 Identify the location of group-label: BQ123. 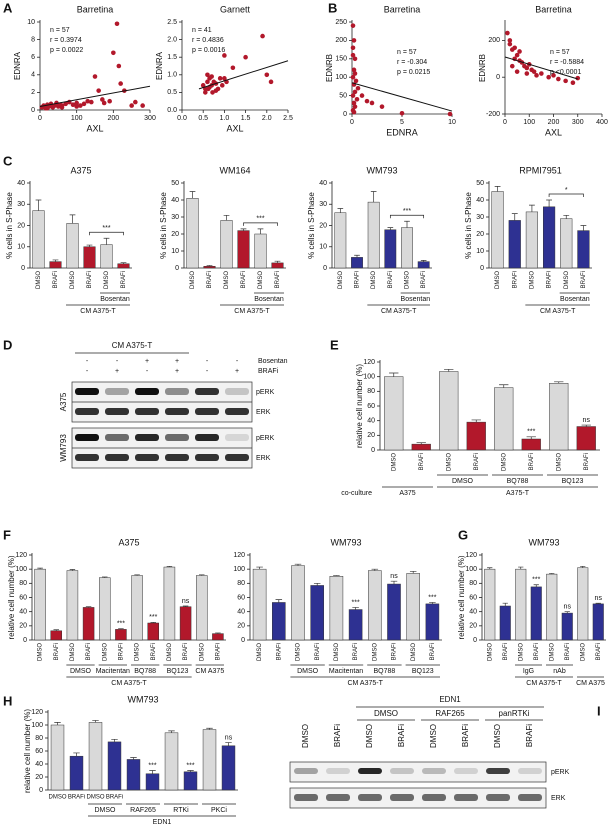
(423, 671).